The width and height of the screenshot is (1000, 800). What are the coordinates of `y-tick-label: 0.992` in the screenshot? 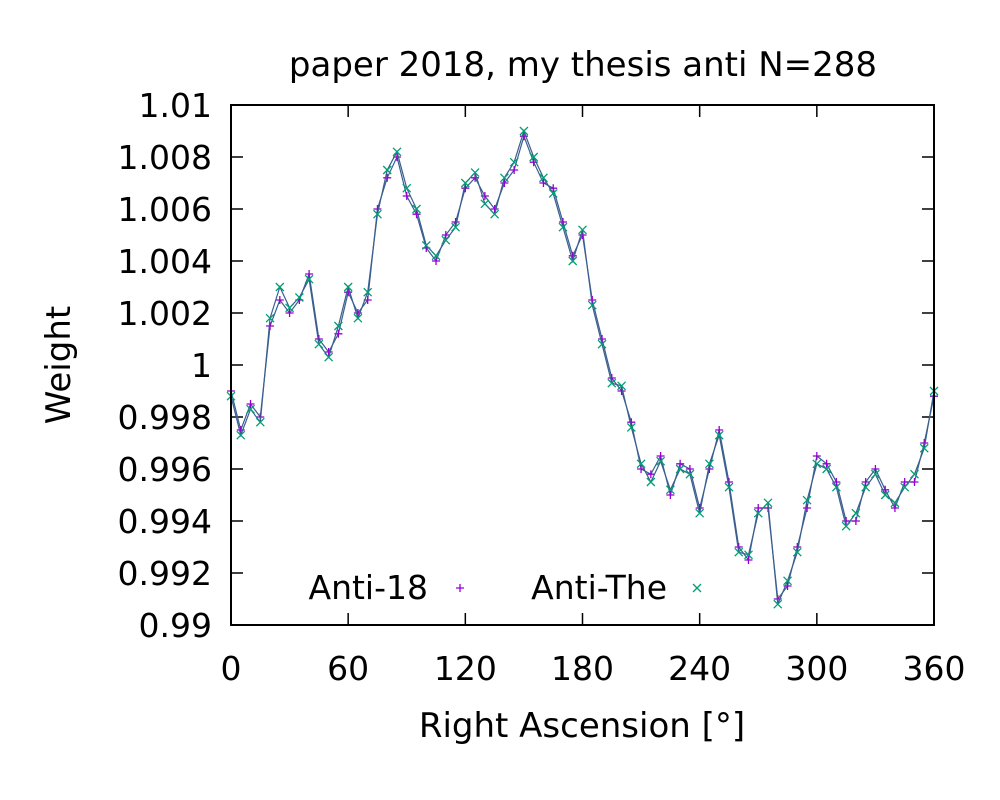 It's located at (165, 573).